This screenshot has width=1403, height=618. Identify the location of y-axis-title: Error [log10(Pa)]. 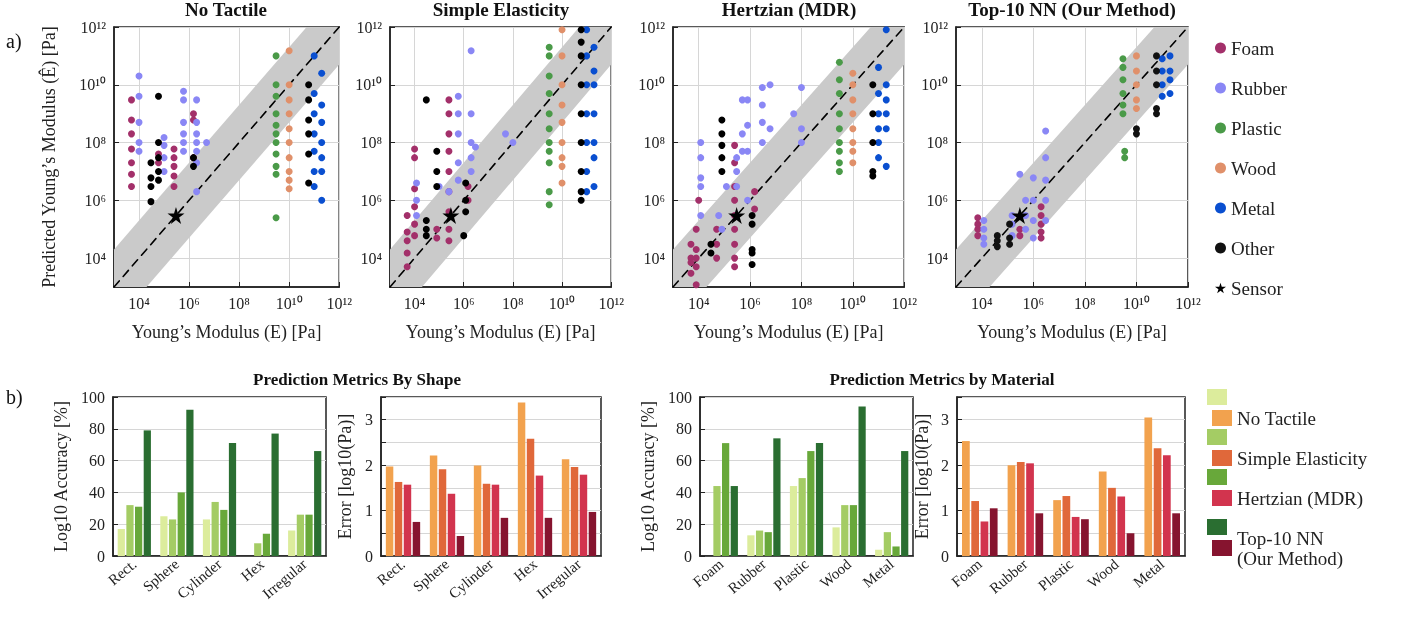
(922, 476).